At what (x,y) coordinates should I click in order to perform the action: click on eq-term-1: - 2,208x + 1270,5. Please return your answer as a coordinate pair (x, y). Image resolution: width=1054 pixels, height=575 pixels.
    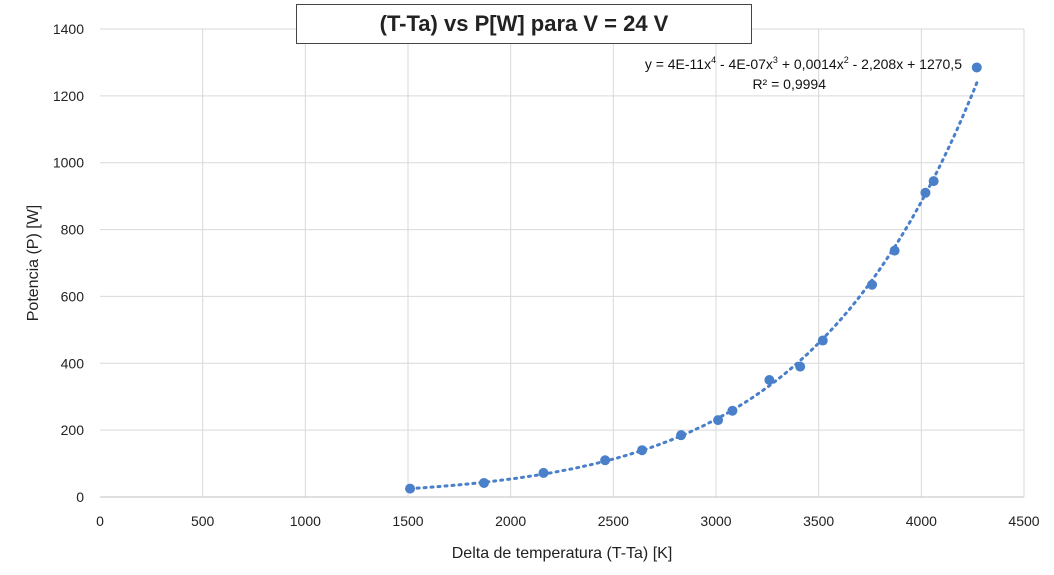
    Looking at the image, I should click on (905, 64).